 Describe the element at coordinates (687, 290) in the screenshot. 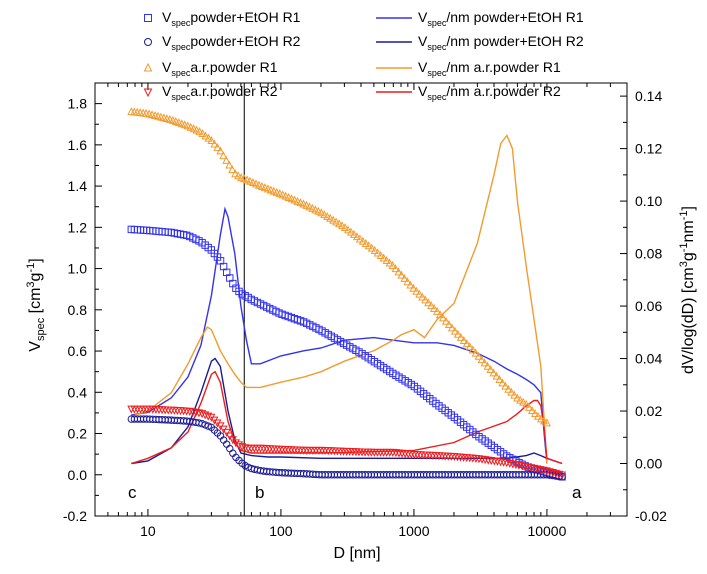

I see `y-axis-label-right: dV/log(dD) [cm3g-1nm-1]` at that location.